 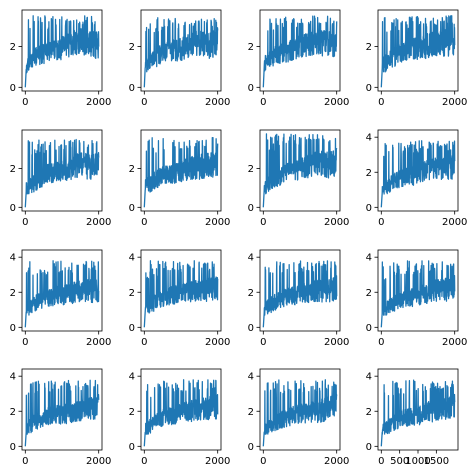 What do you see at coordinates (181, 50) in the screenshot?
I see `axes-frame-r1c2` at bounding box center [181, 50].